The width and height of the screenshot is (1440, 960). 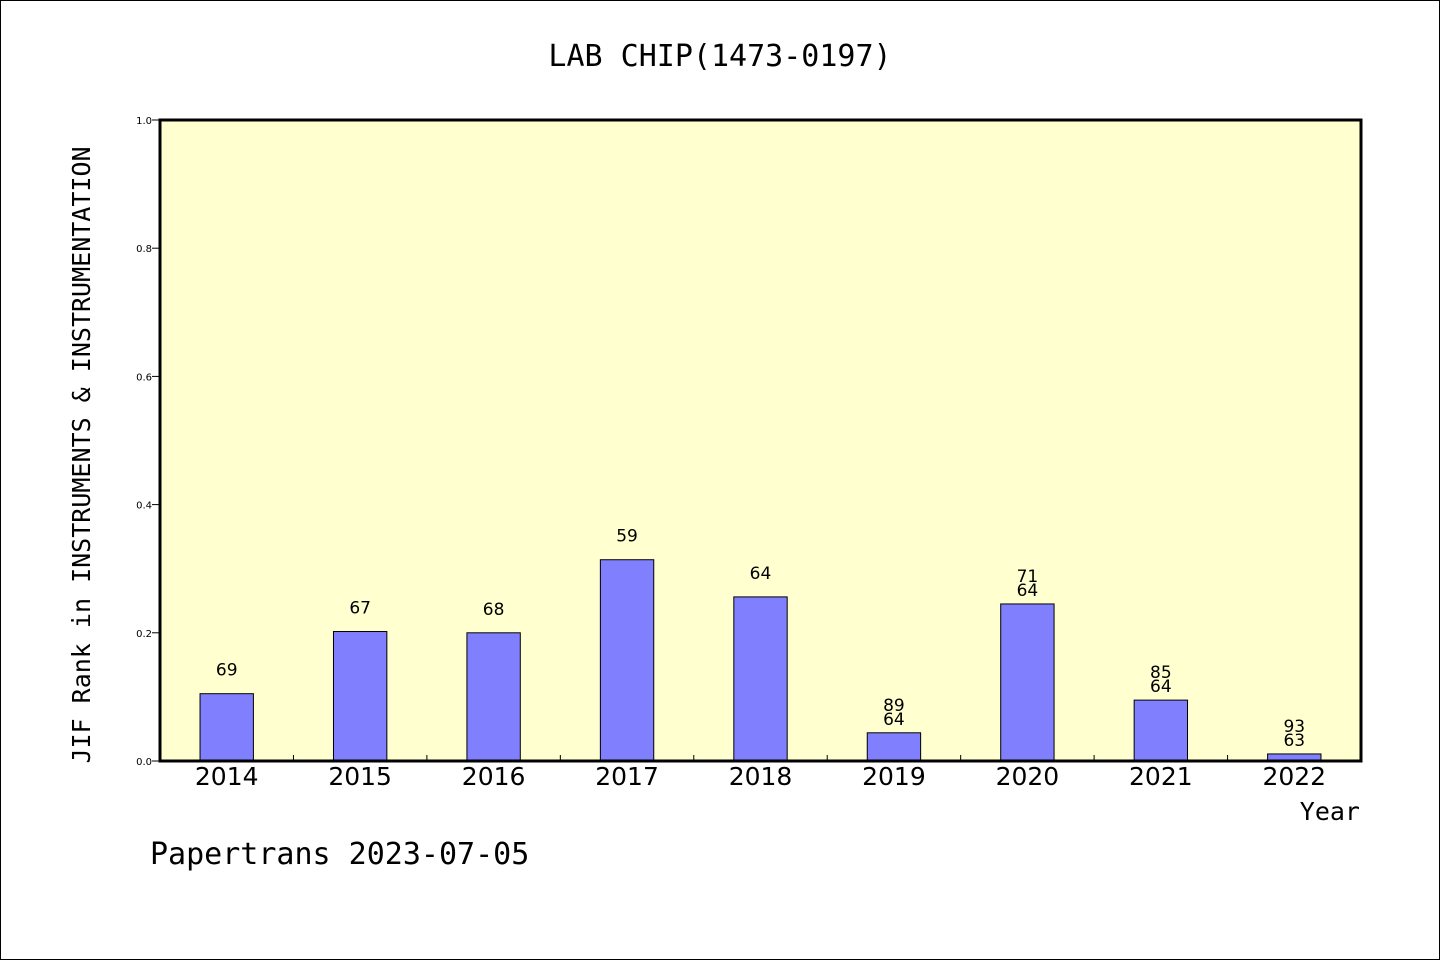 What do you see at coordinates (894, 776) in the screenshot?
I see `x-tick-label: 2019` at bounding box center [894, 776].